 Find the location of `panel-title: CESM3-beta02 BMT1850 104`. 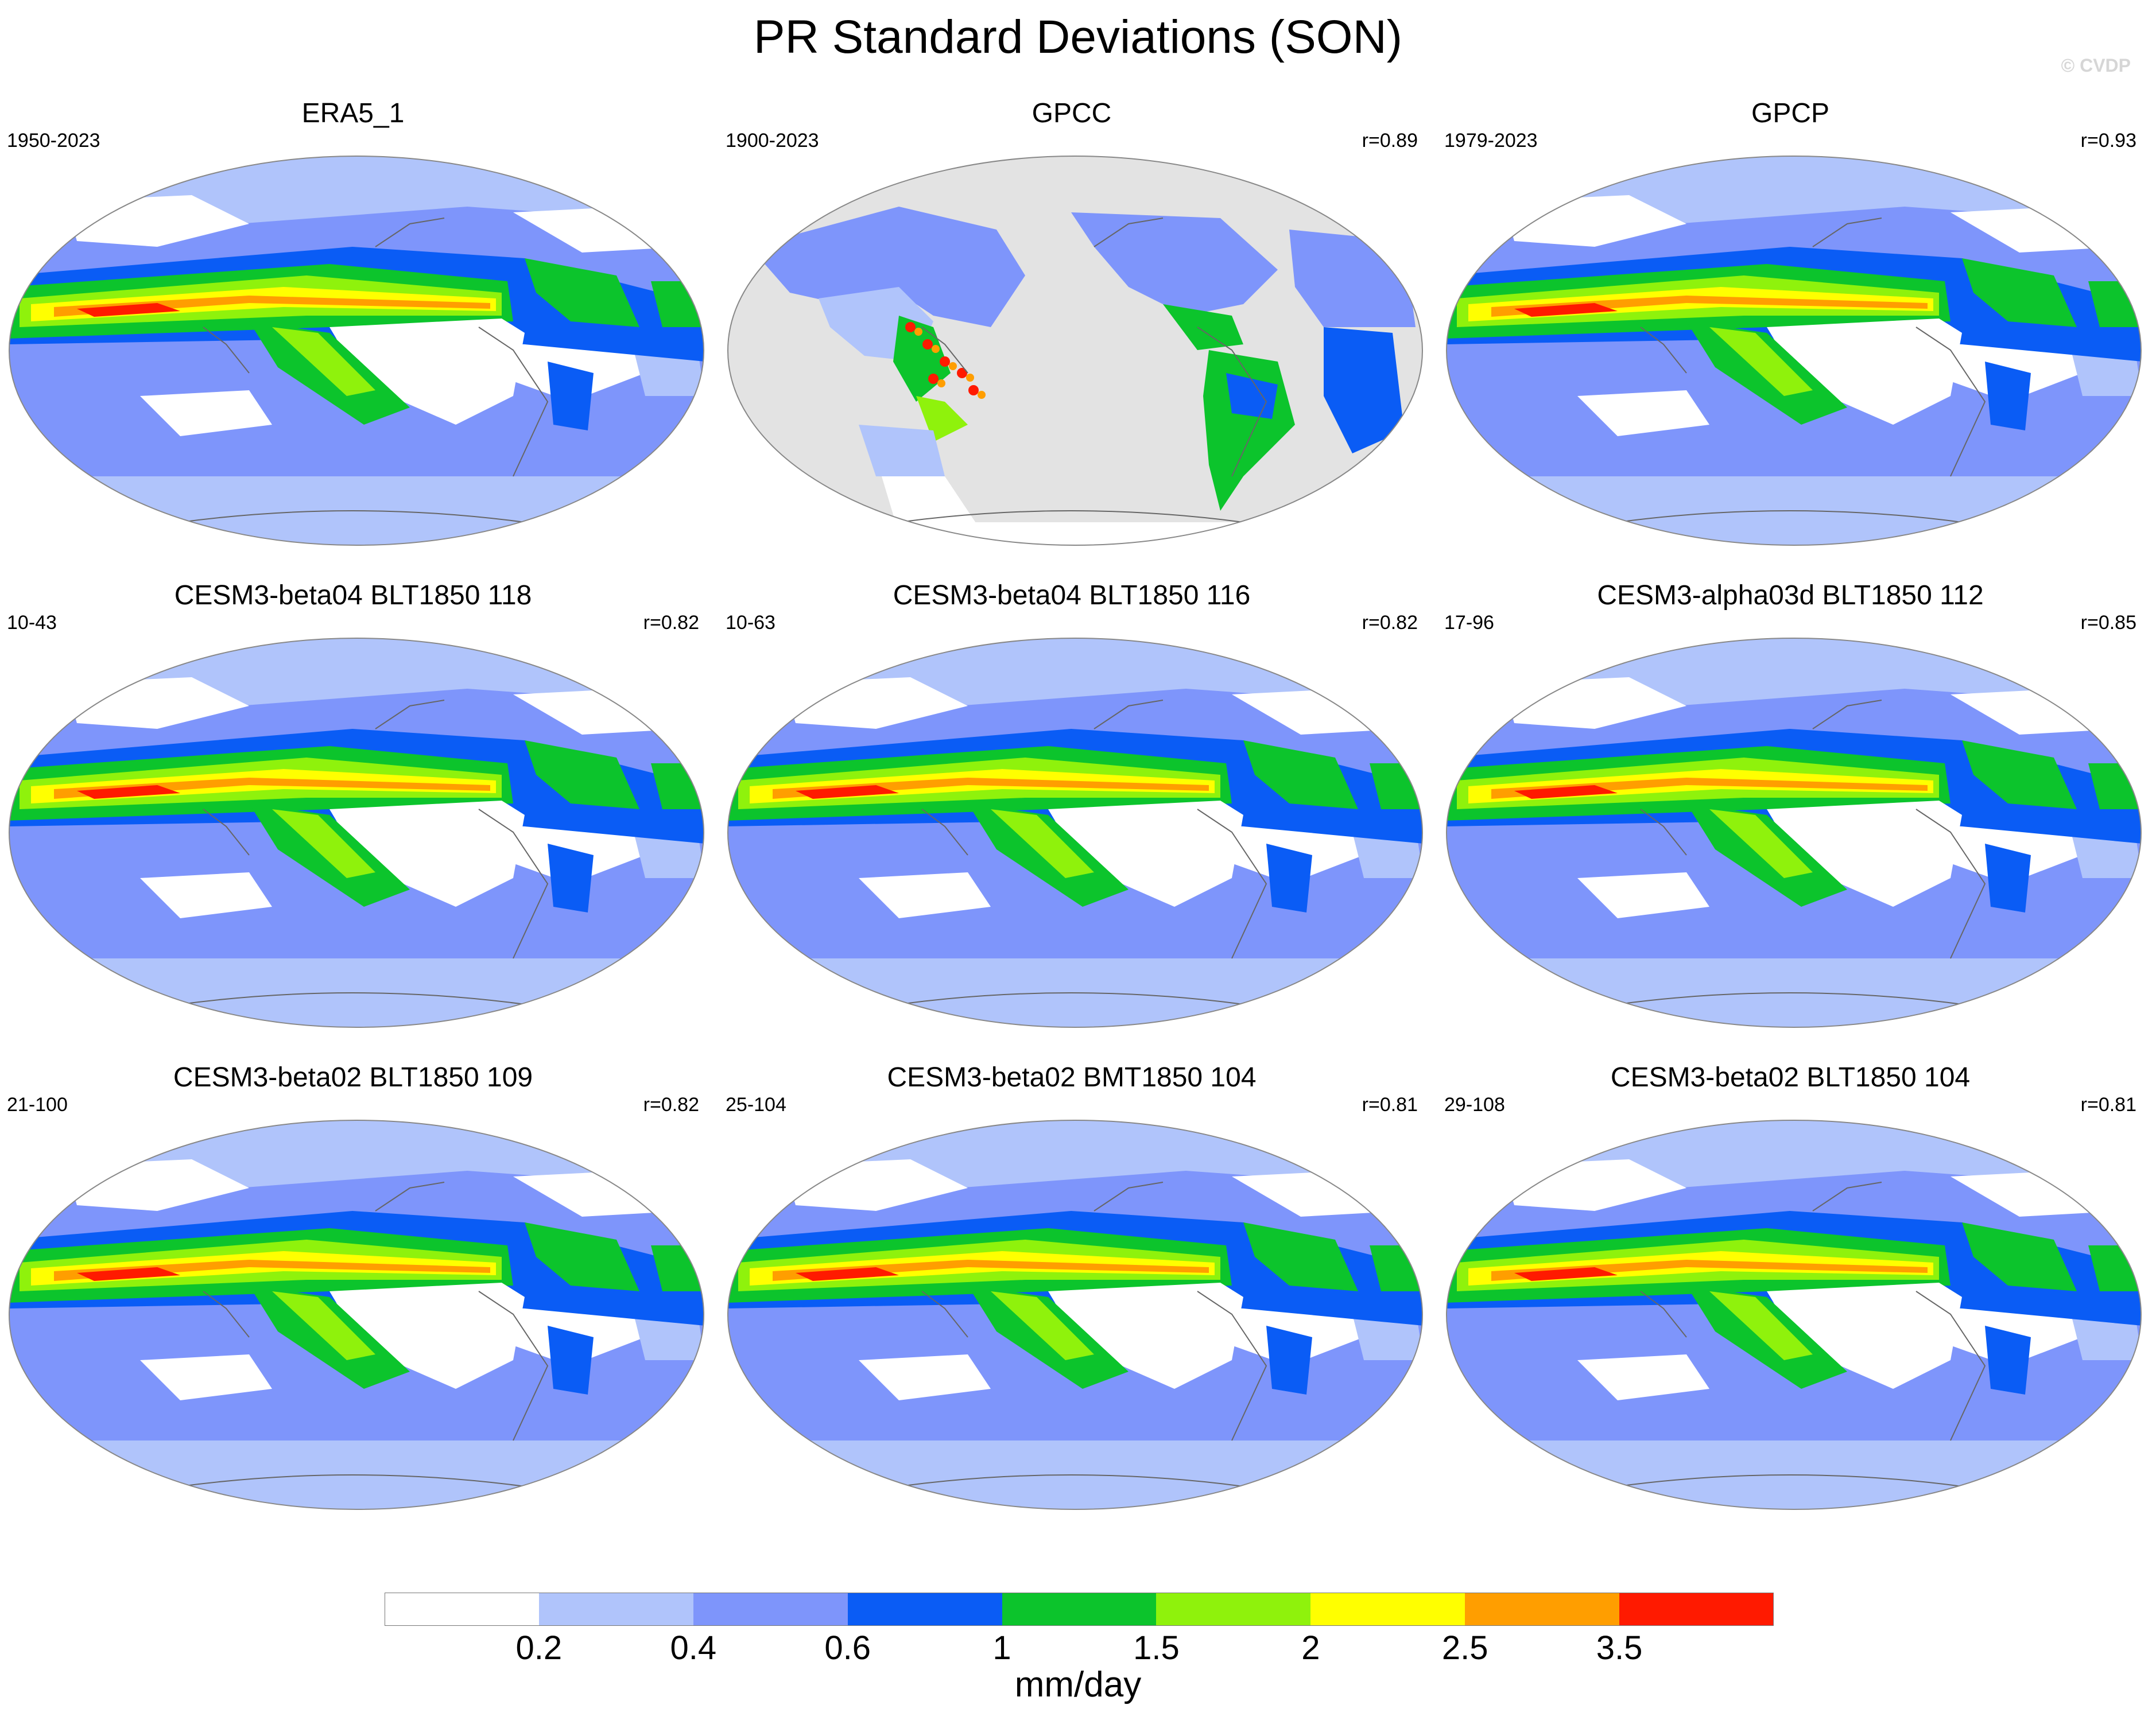

panel-title: CESM3-beta02 BMT1850 104 is located at coordinates (1072, 1077).